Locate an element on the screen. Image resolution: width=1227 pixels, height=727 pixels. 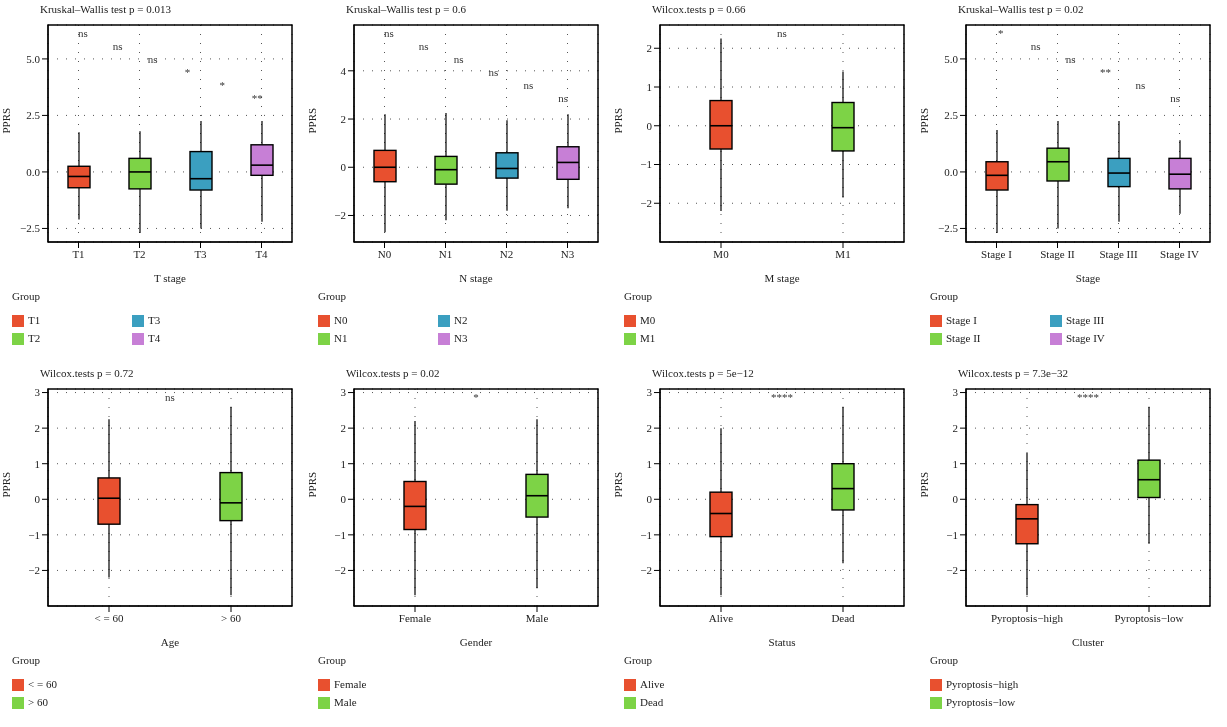
legend-label: M0 is located at coordinates (648, 320).